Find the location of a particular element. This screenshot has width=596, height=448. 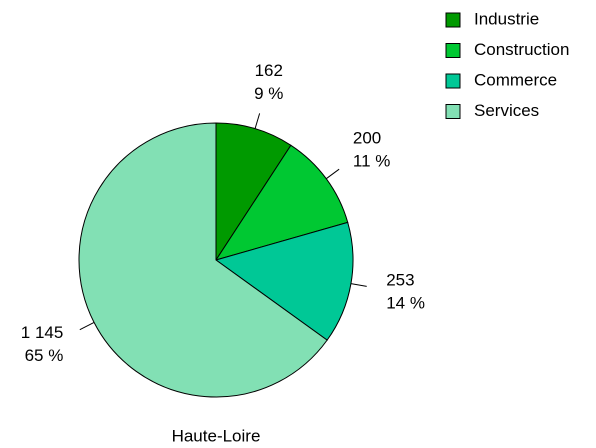

percent-label: 9 % is located at coordinates (268, 93).